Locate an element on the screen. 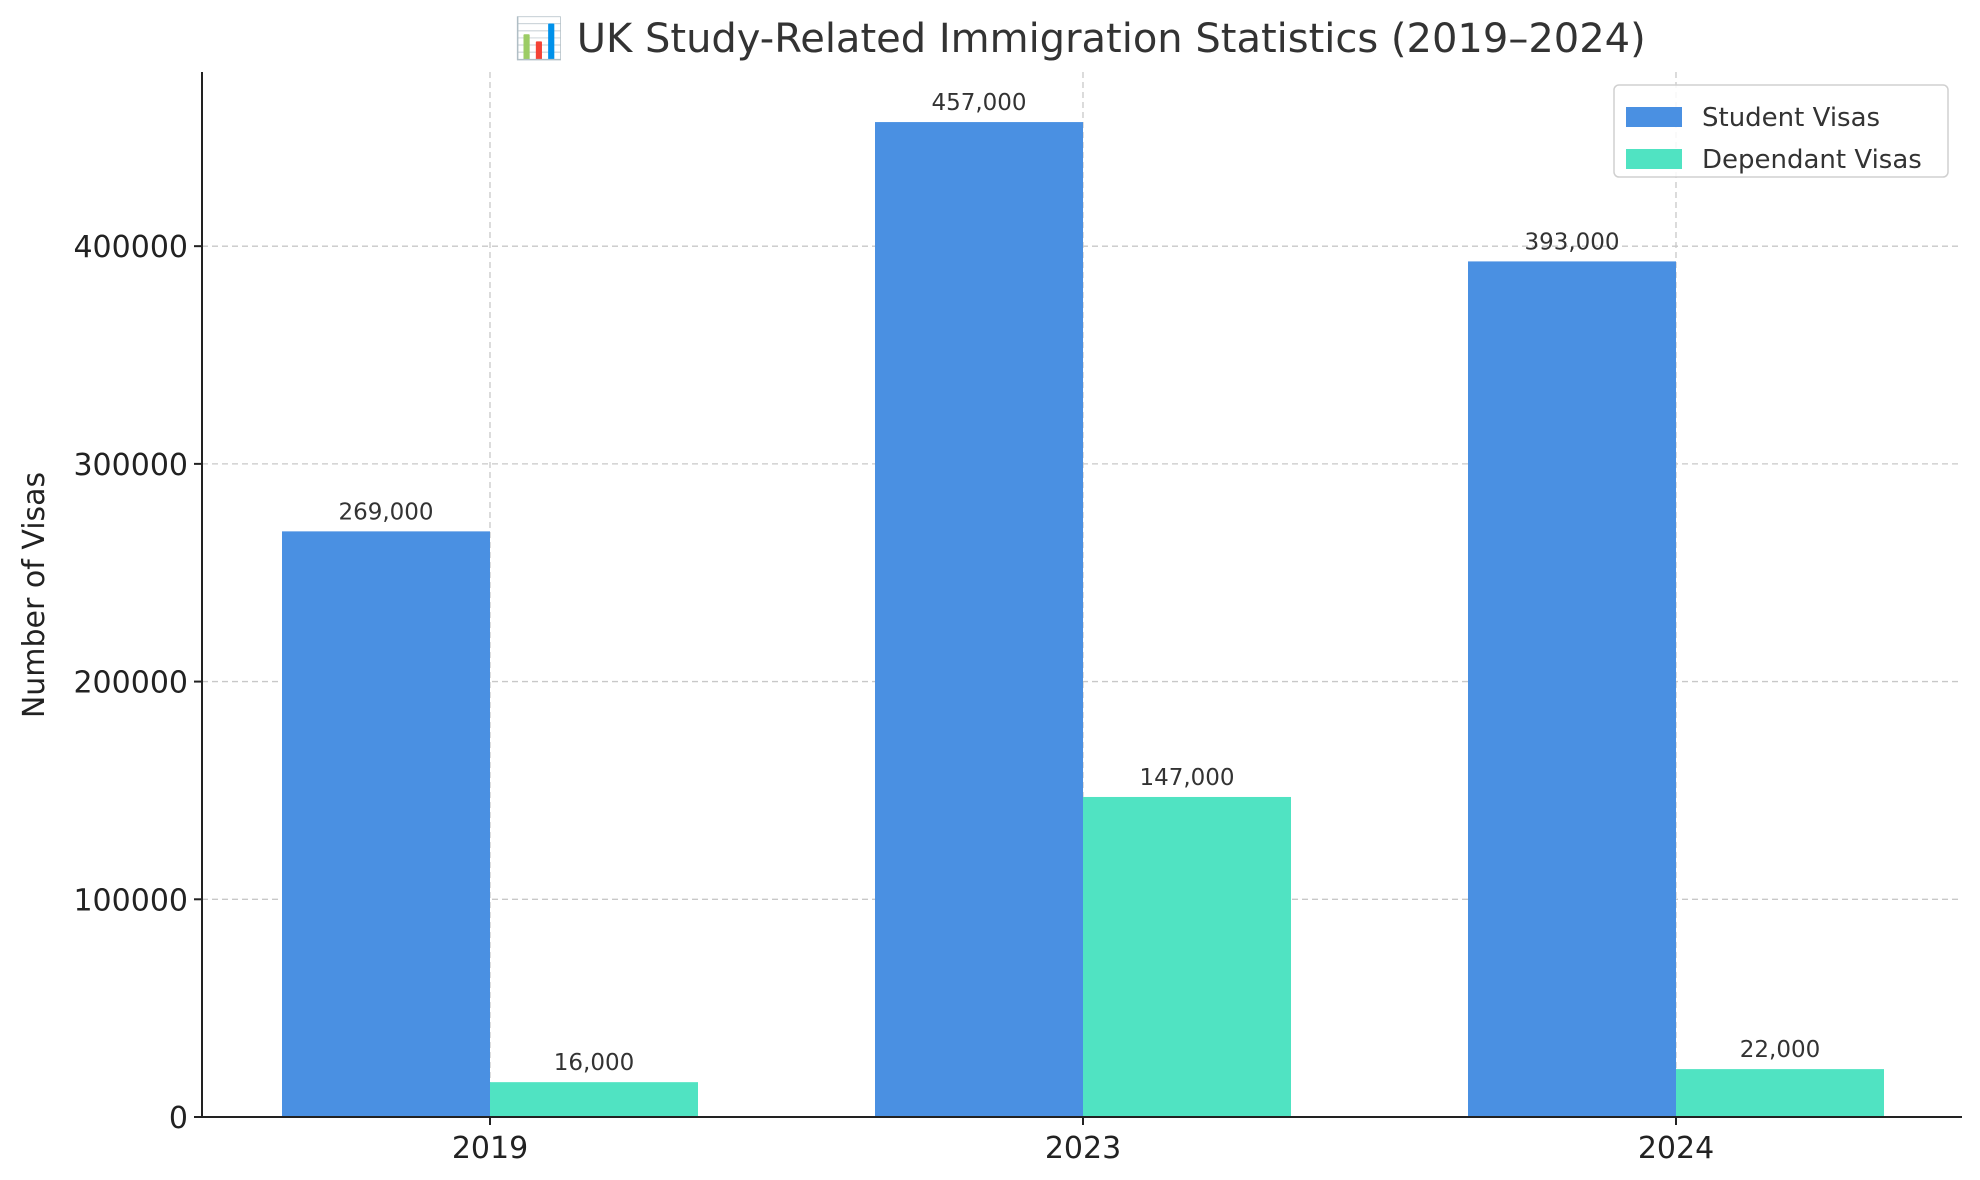  y-tick-label: 300000 is located at coordinates (130, 465).